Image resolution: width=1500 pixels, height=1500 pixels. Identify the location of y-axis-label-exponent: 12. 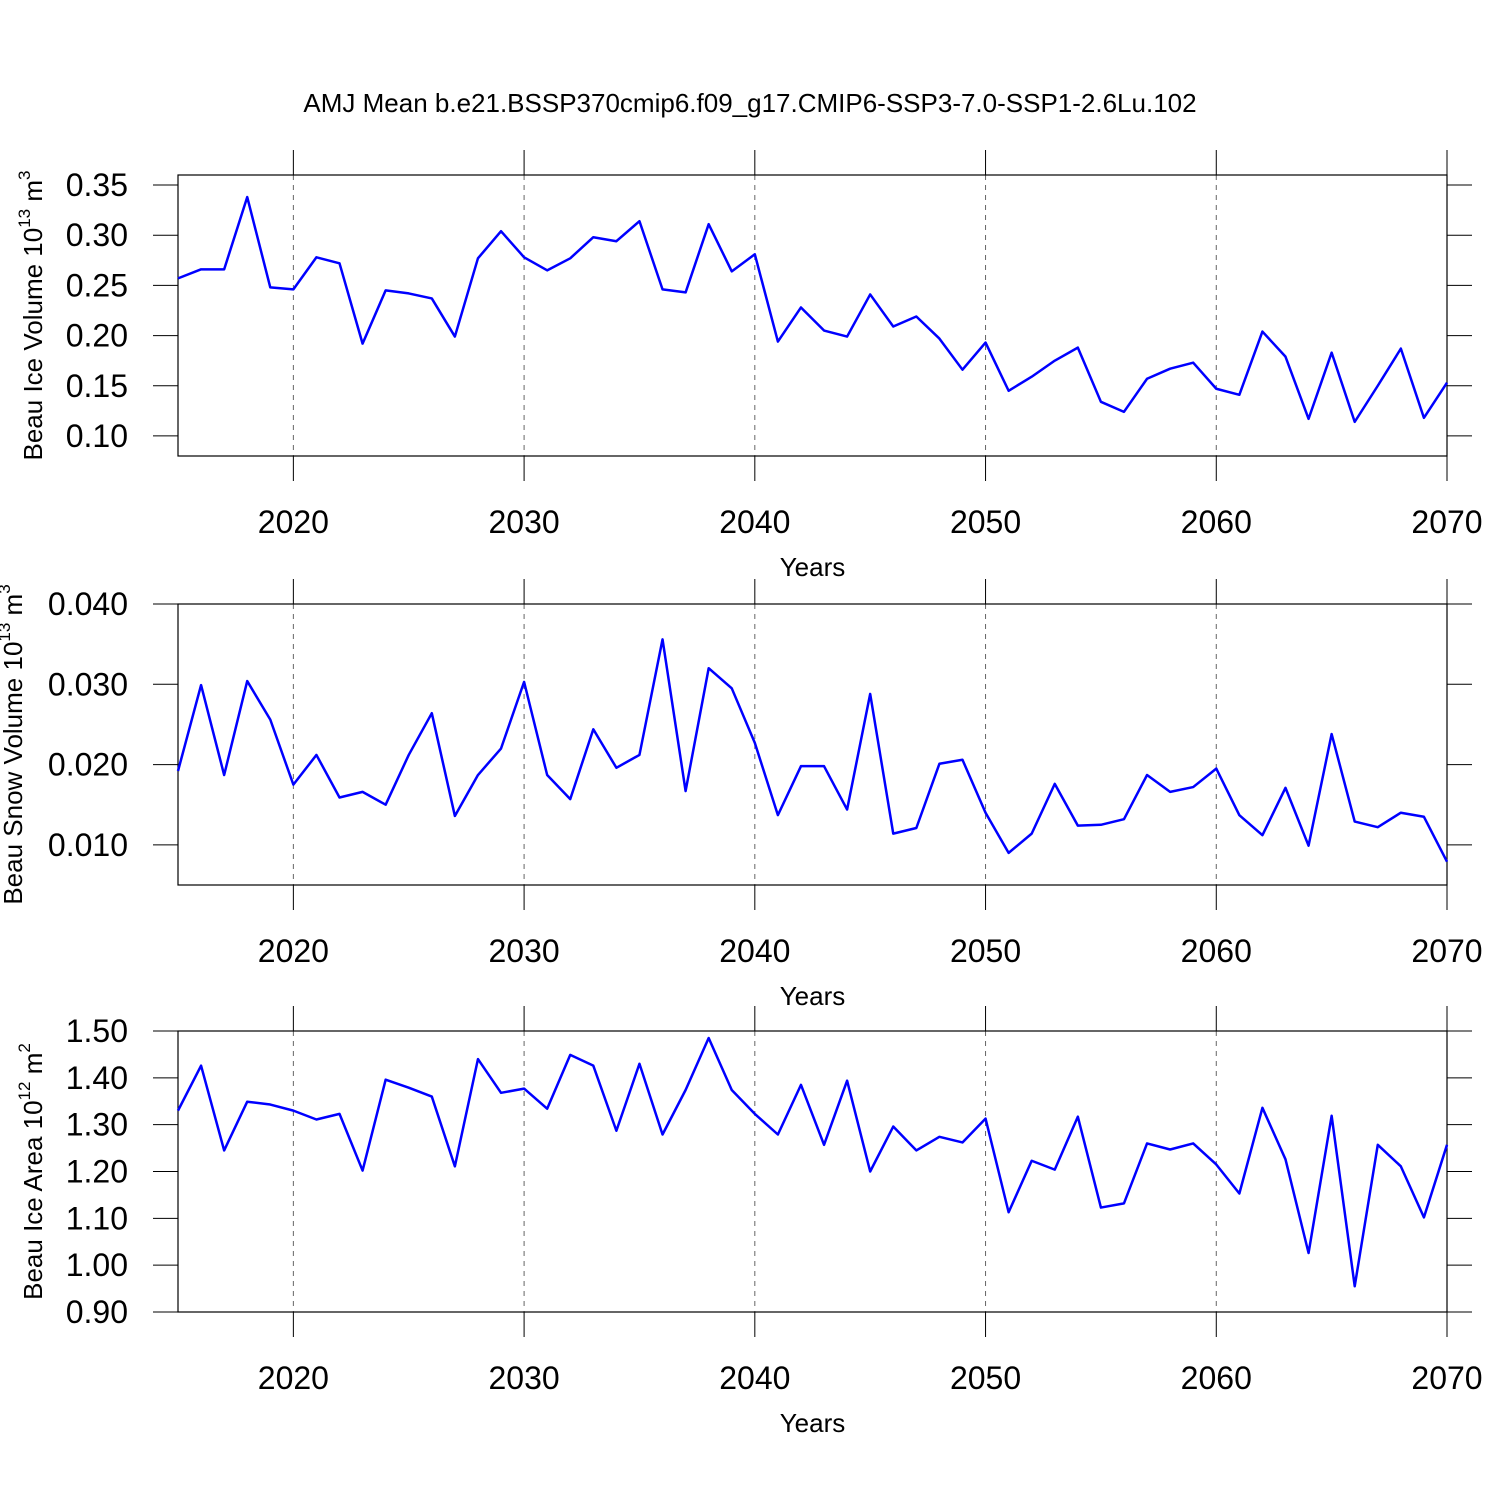
(24, 1090).